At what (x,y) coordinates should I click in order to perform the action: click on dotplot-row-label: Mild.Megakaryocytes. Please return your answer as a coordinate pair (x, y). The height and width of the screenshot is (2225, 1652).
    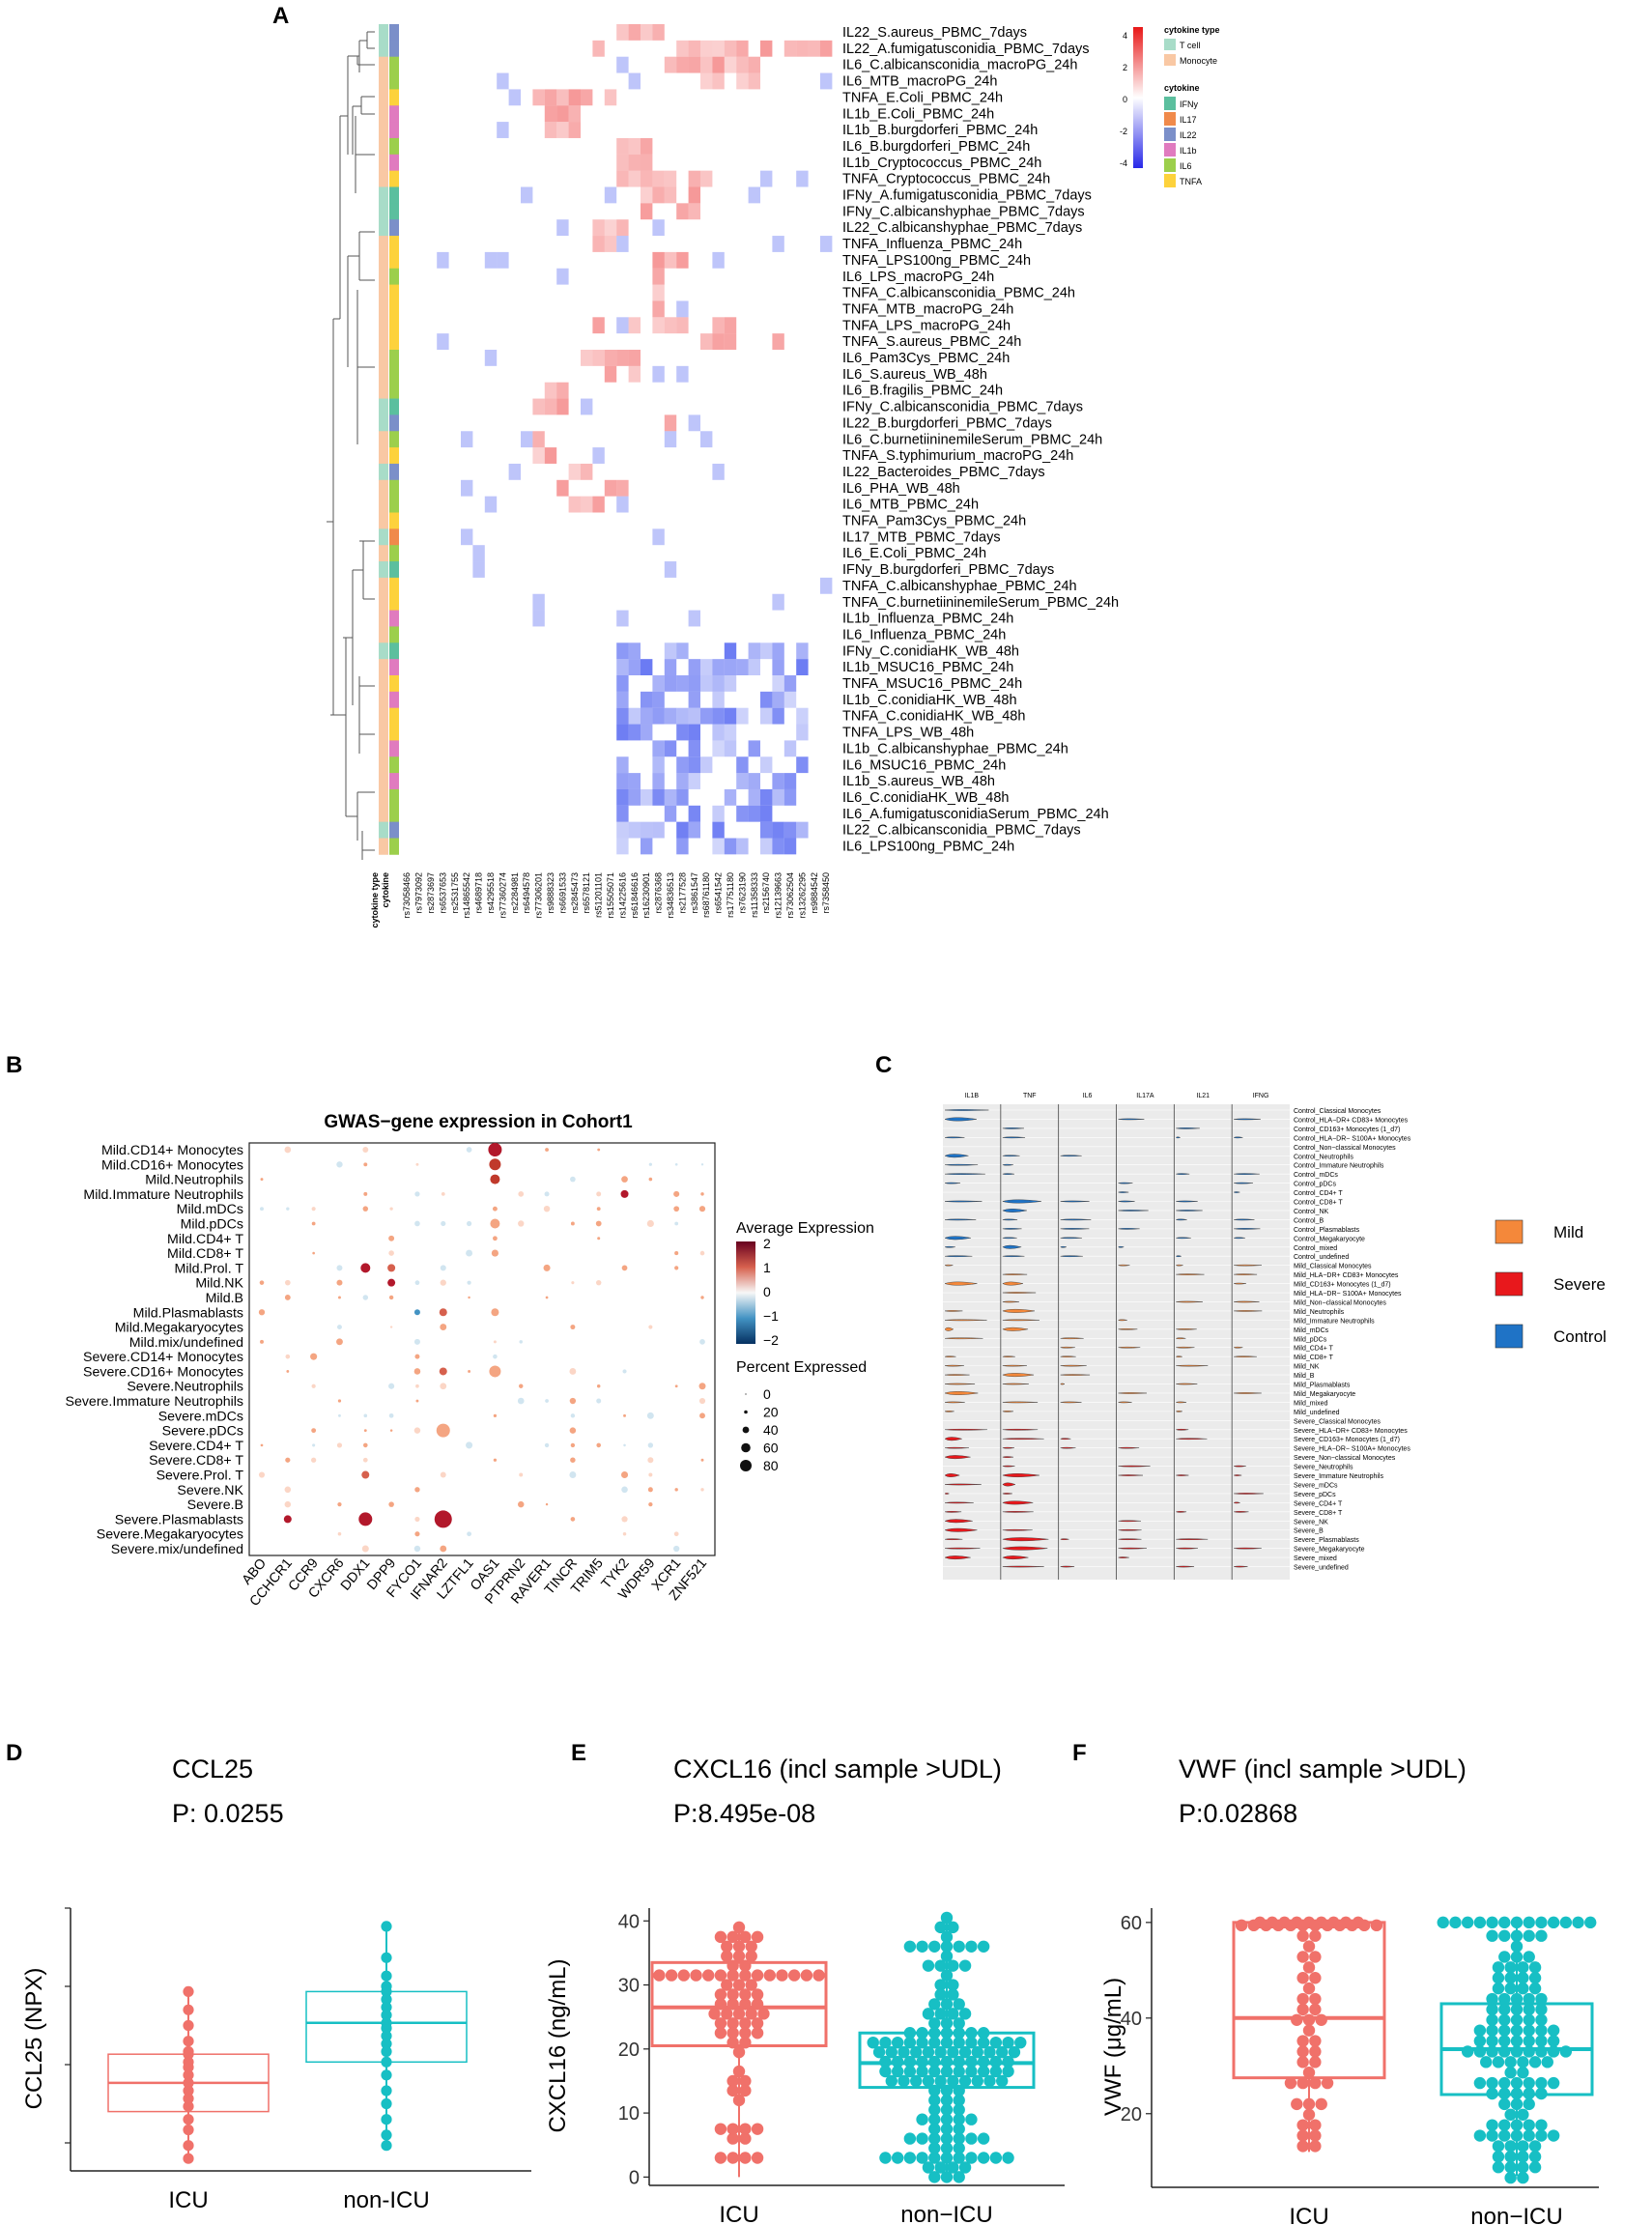
    Looking at the image, I should click on (179, 1328).